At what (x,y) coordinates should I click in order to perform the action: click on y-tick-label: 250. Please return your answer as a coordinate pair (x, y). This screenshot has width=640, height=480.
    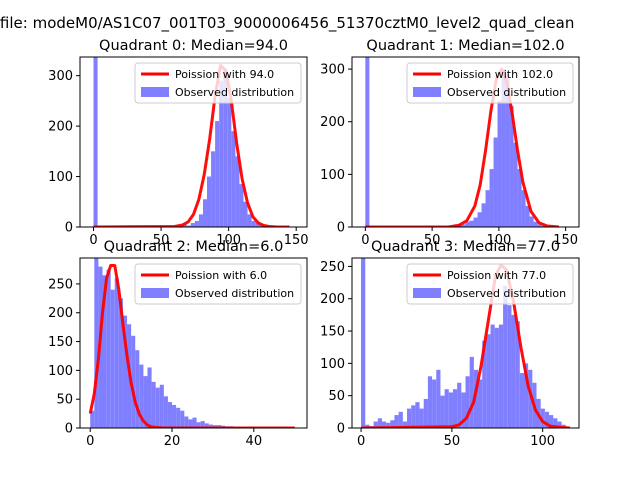
    Looking at the image, I should click on (332, 267).